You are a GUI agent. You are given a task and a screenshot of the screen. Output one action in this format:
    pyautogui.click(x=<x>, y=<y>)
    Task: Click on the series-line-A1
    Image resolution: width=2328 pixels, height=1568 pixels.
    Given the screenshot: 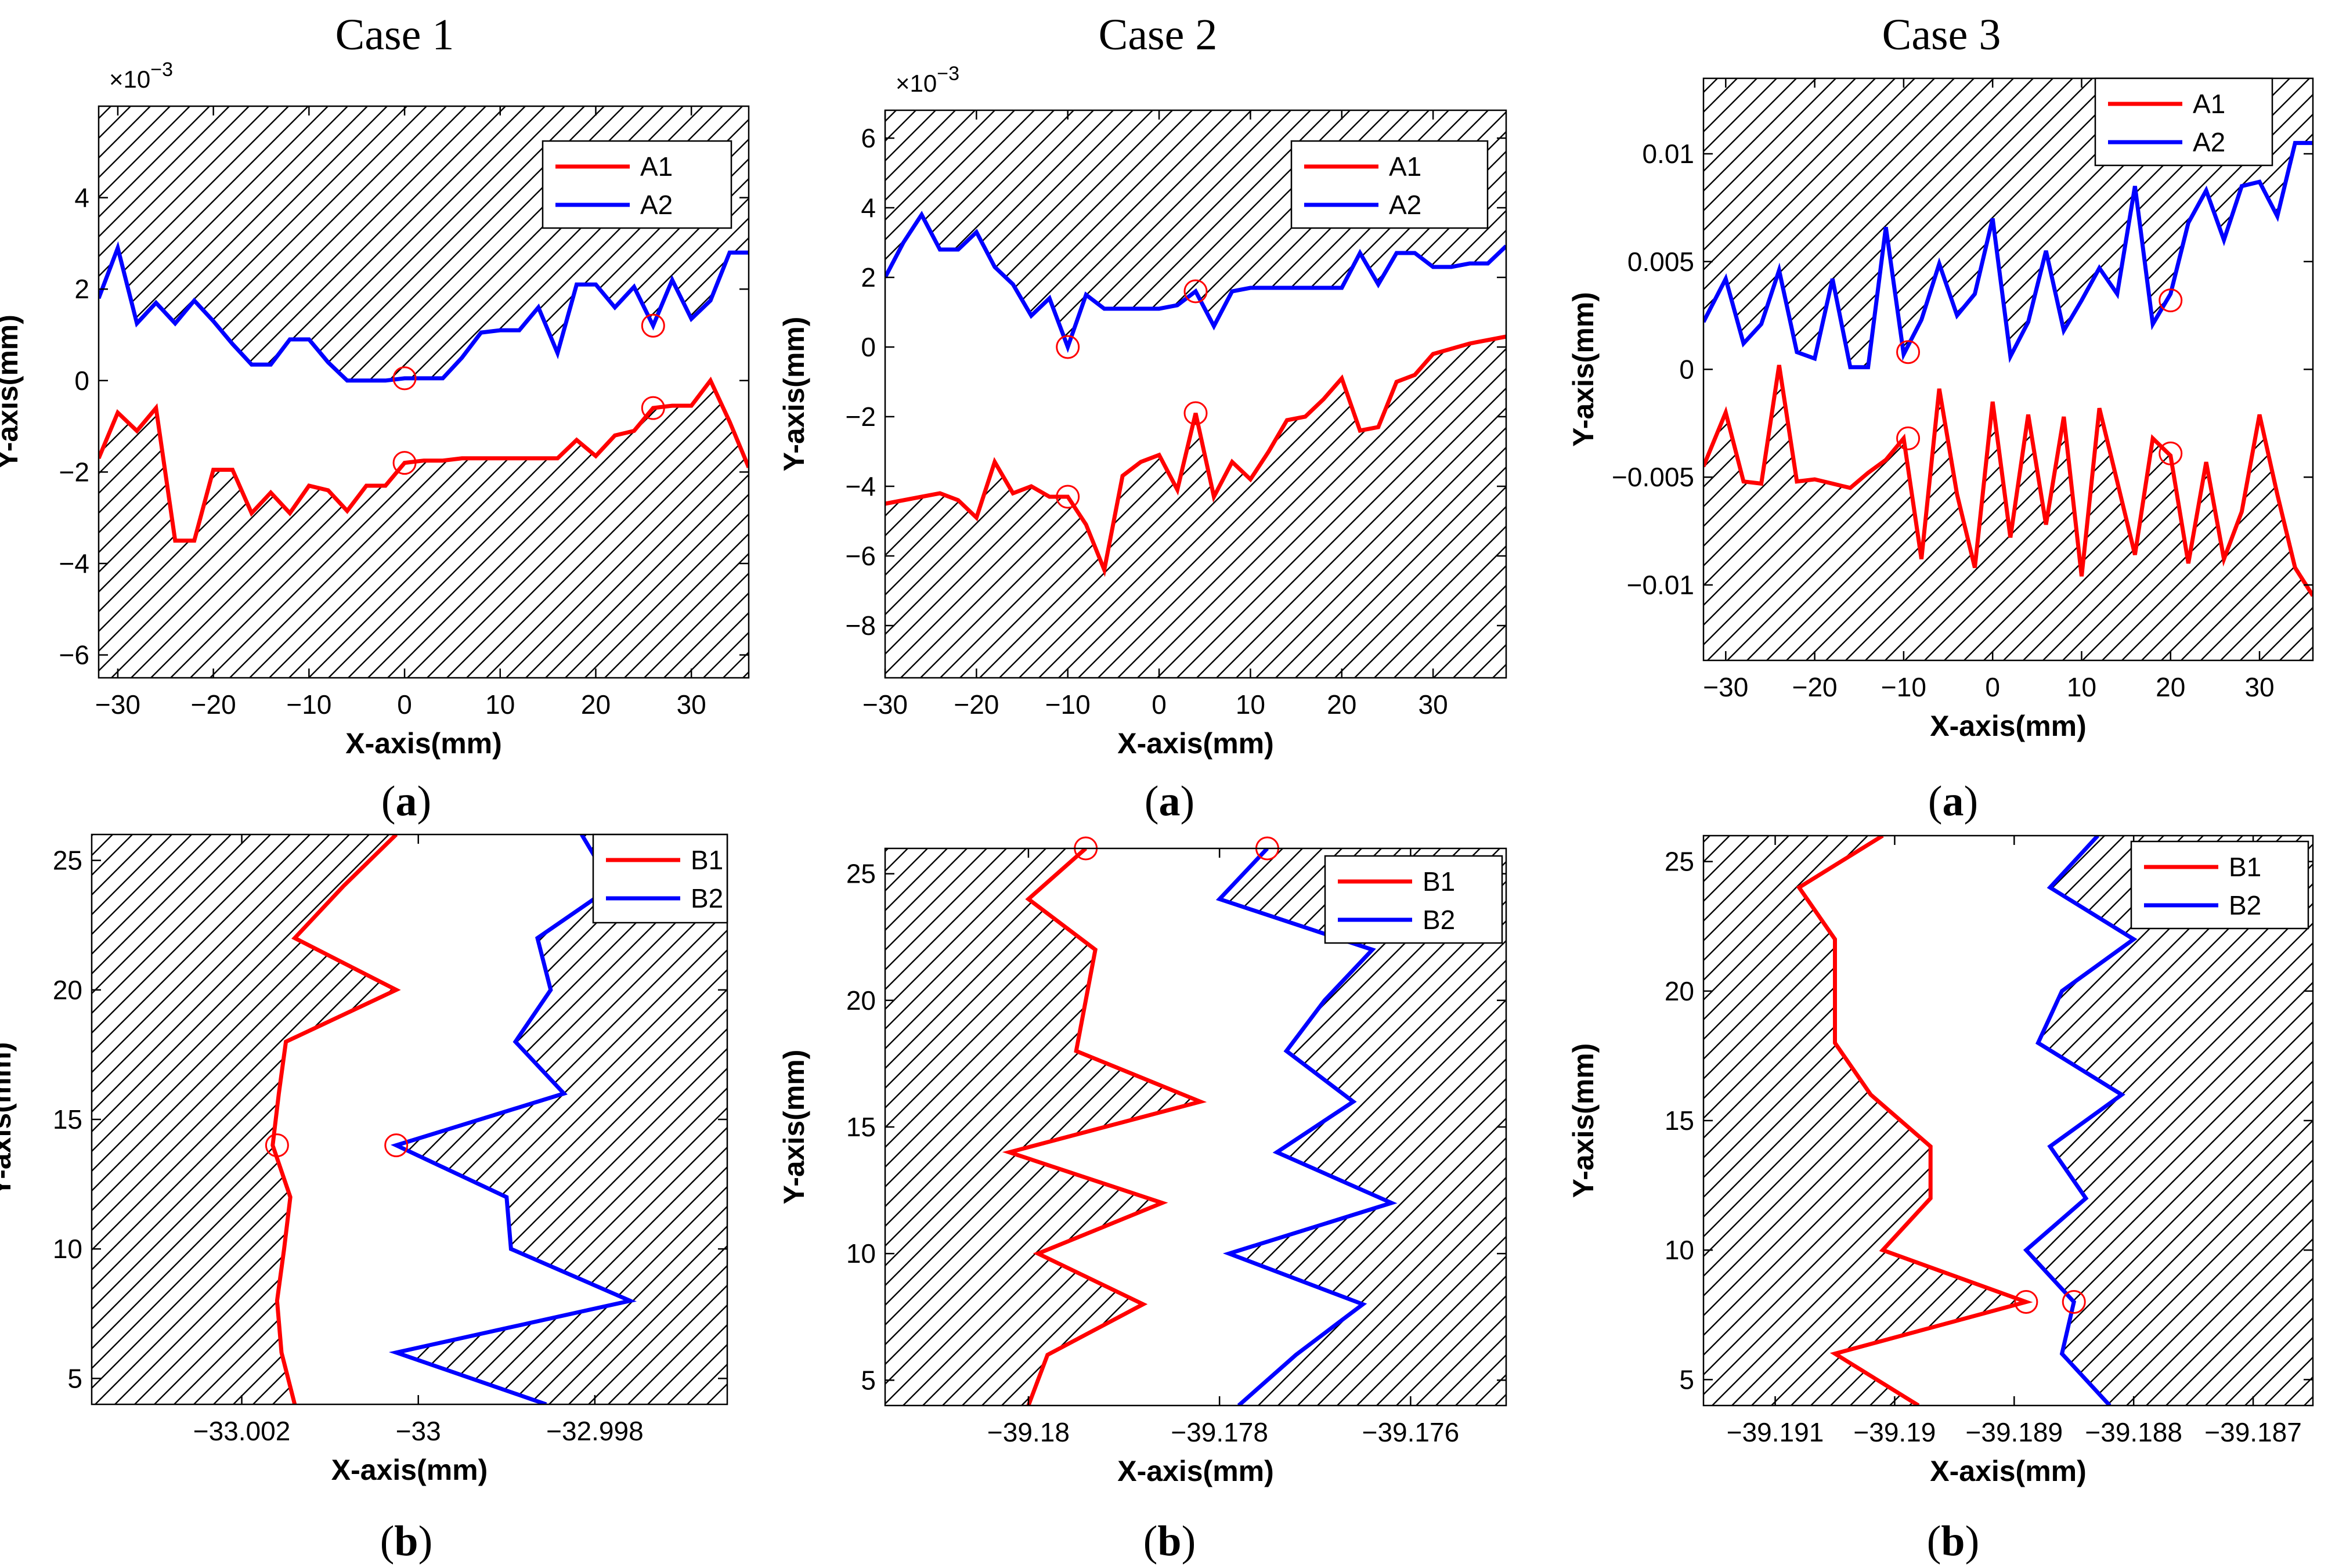 What is the action you would take?
    pyautogui.click(x=1195, y=455)
    